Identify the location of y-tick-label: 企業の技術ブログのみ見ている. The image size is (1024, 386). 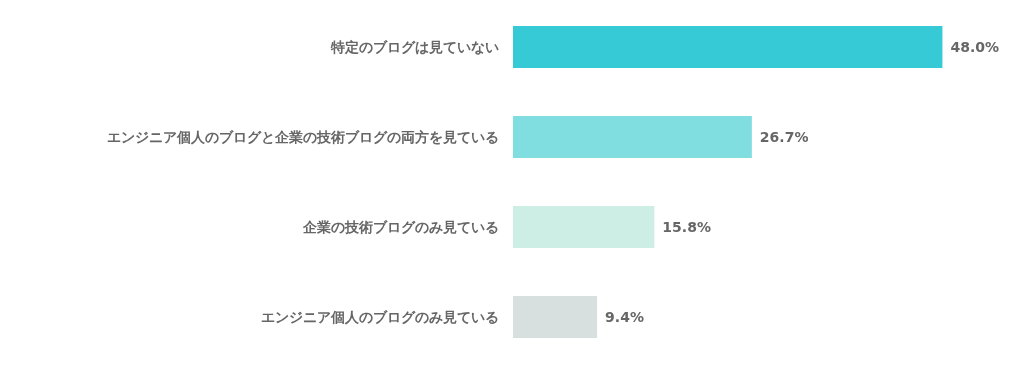
(400, 227).